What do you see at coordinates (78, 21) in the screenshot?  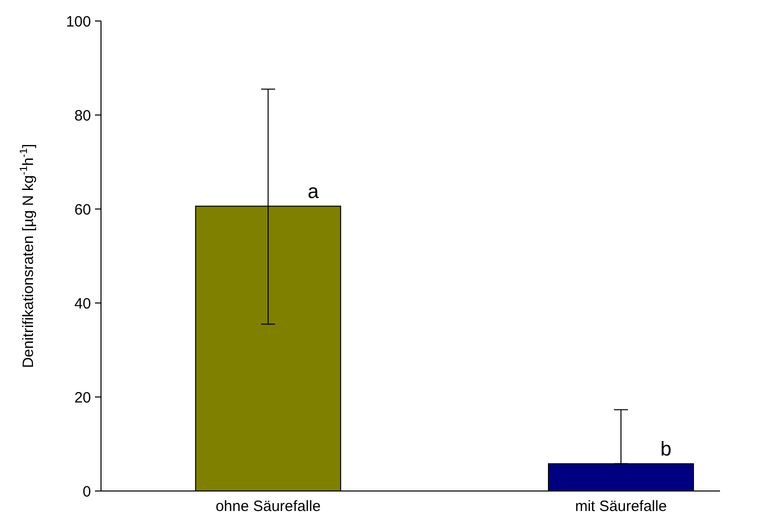 I see `y-tick-label: 100` at bounding box center [78, 21].